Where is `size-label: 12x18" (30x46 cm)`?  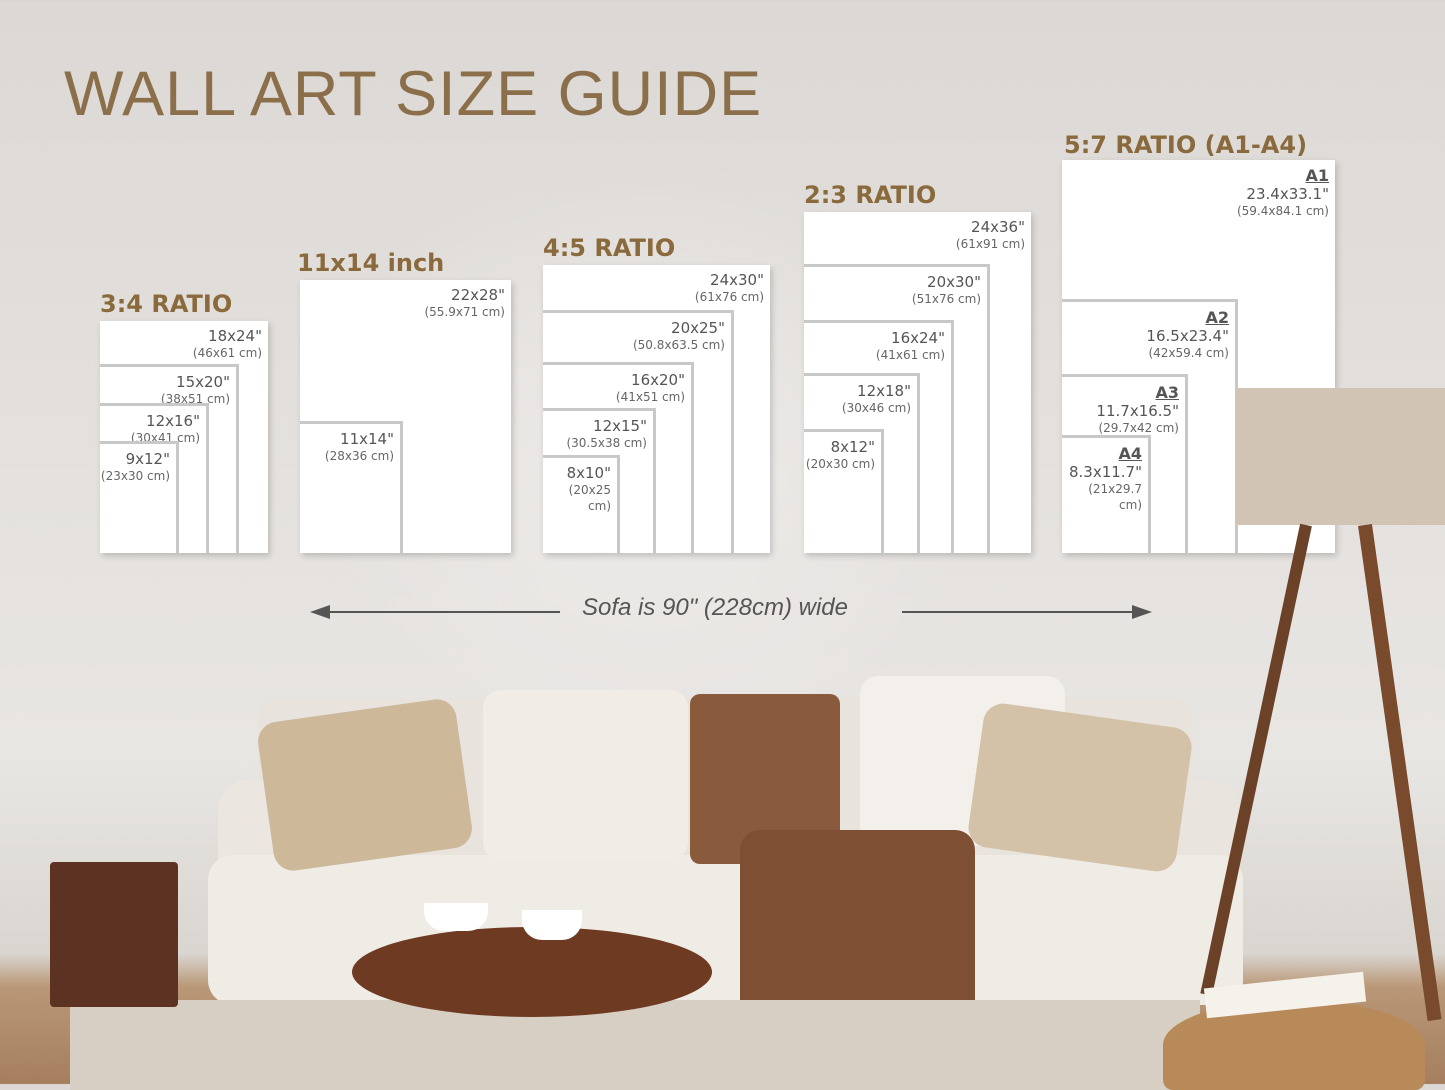 size-label: 12x18" (30x46 cm) is located at coordinates (876, 399).